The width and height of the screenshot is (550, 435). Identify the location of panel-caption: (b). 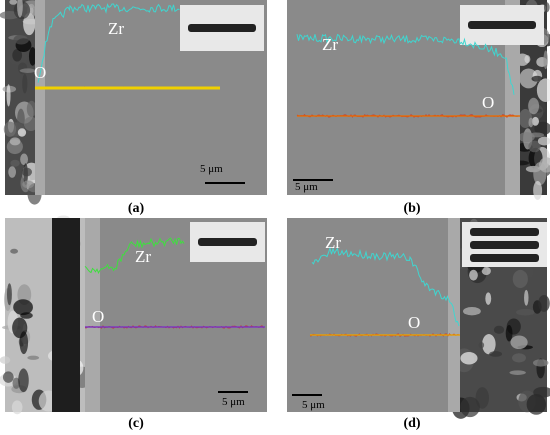
(411, 208).